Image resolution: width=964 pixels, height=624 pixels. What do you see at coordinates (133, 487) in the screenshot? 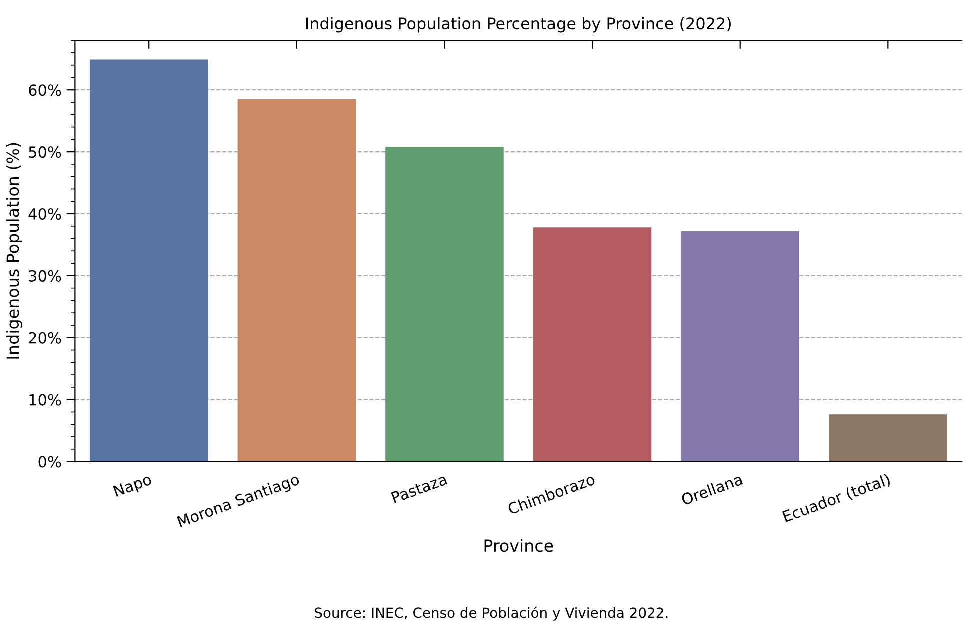
I see `x-tick-label: Napo` at bounding box center [133, 487].